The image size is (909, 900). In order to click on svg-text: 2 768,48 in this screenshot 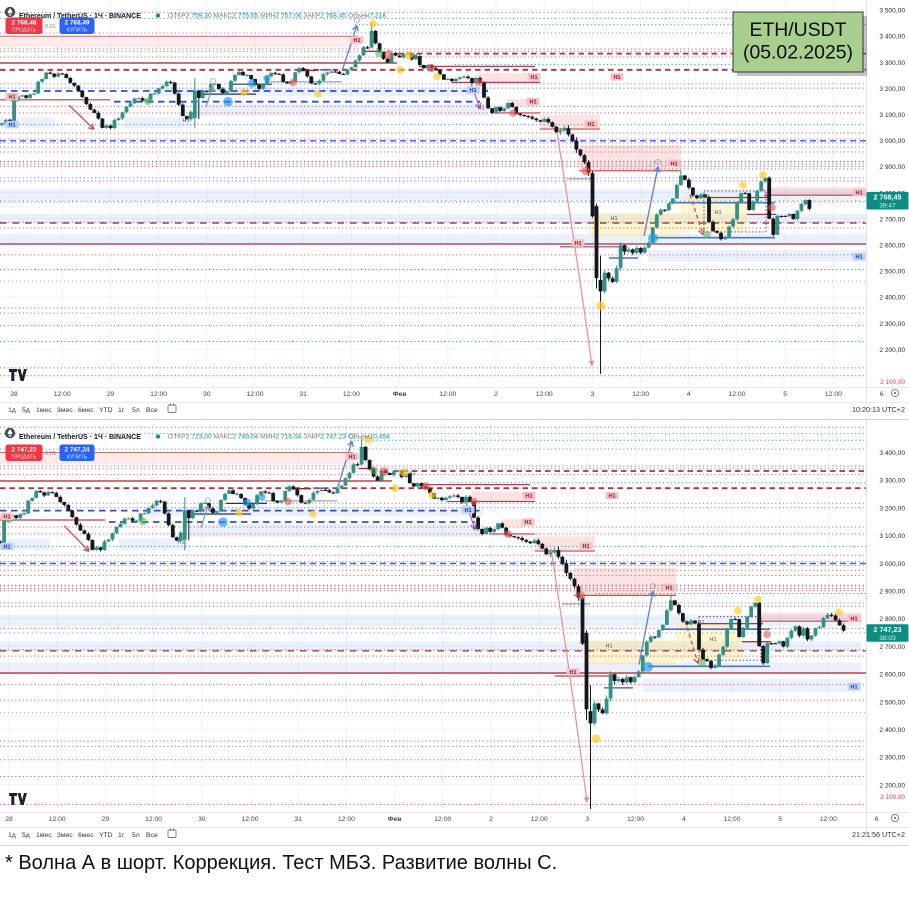, I will do `click(24, 23)`.